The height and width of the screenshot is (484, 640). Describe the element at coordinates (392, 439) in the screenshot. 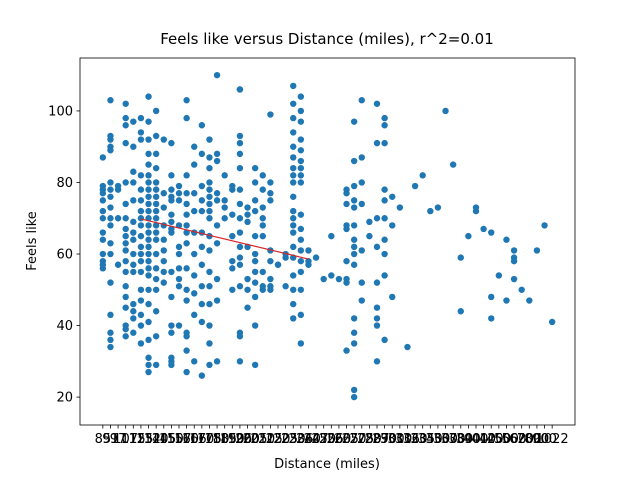

I see `x-tick-label: 300` at that location.